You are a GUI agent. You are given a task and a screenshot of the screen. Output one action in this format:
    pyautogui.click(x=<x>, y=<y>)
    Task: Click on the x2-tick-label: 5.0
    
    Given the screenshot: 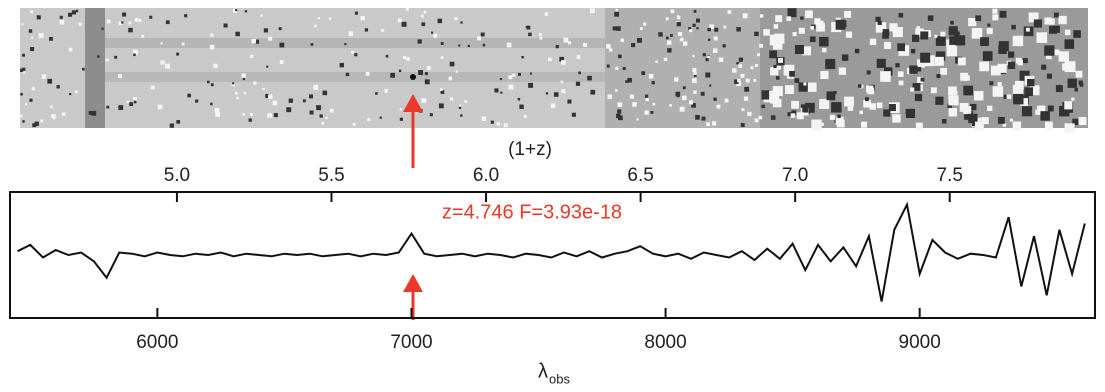 What is the action you would take?
    pyautogui.click(x=177, y=175)
    